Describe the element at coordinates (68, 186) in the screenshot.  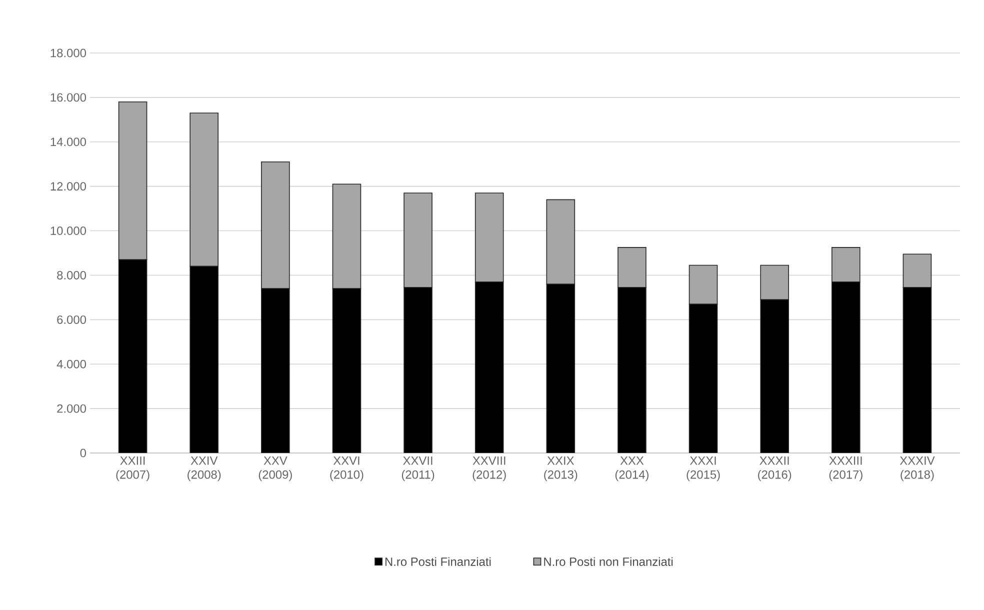
I see `y-tick-label: 12.000` at that location.